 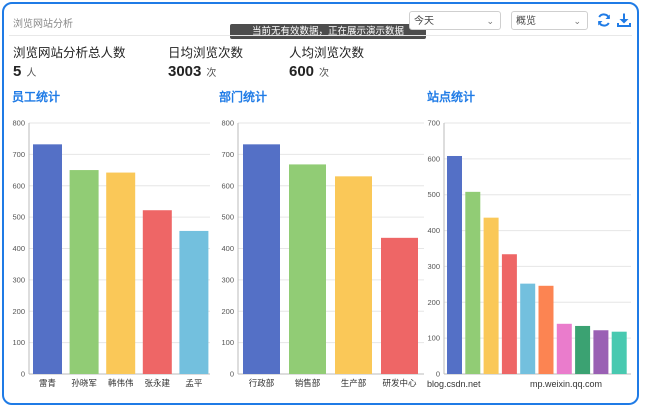 What do you see at coordinates (308, 383) in the screenshot?
I see `category-label: 销售部` at bounding box center [308, 383].